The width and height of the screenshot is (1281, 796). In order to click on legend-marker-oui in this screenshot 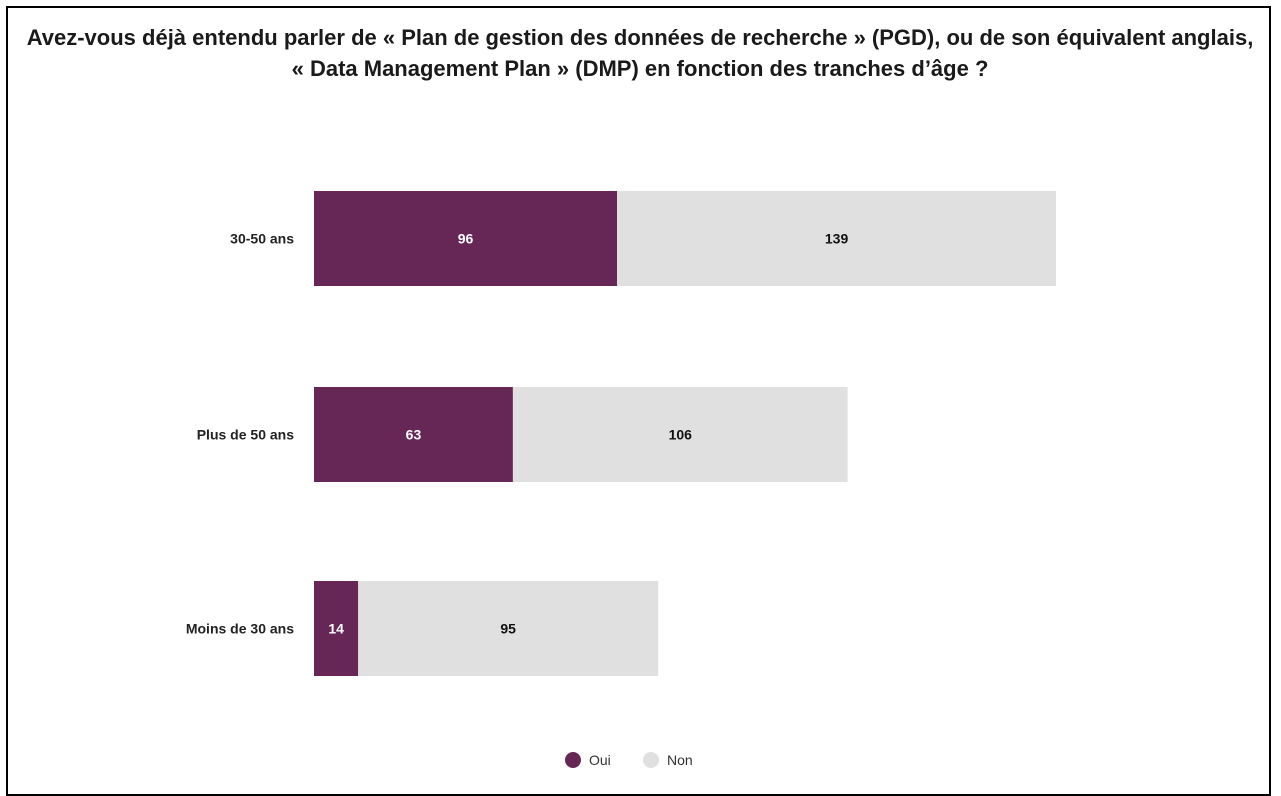, I will do `click(573, 760)`.